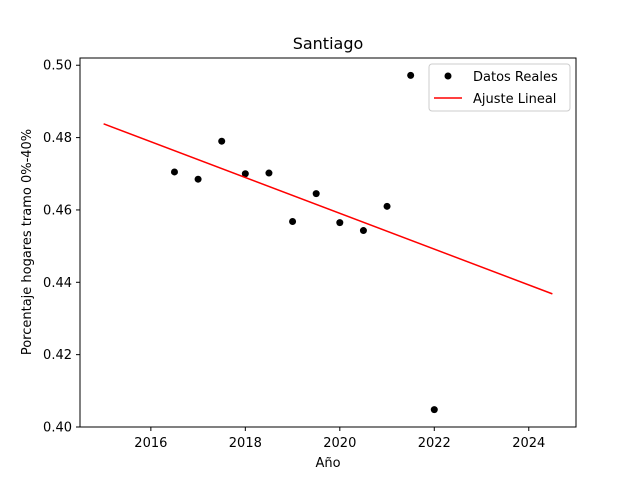 This screenshot has width=640, height=480. Describe the element at coordinates (339, 443) in the screenshot. I see `x-tick-label: 2020` at that location.